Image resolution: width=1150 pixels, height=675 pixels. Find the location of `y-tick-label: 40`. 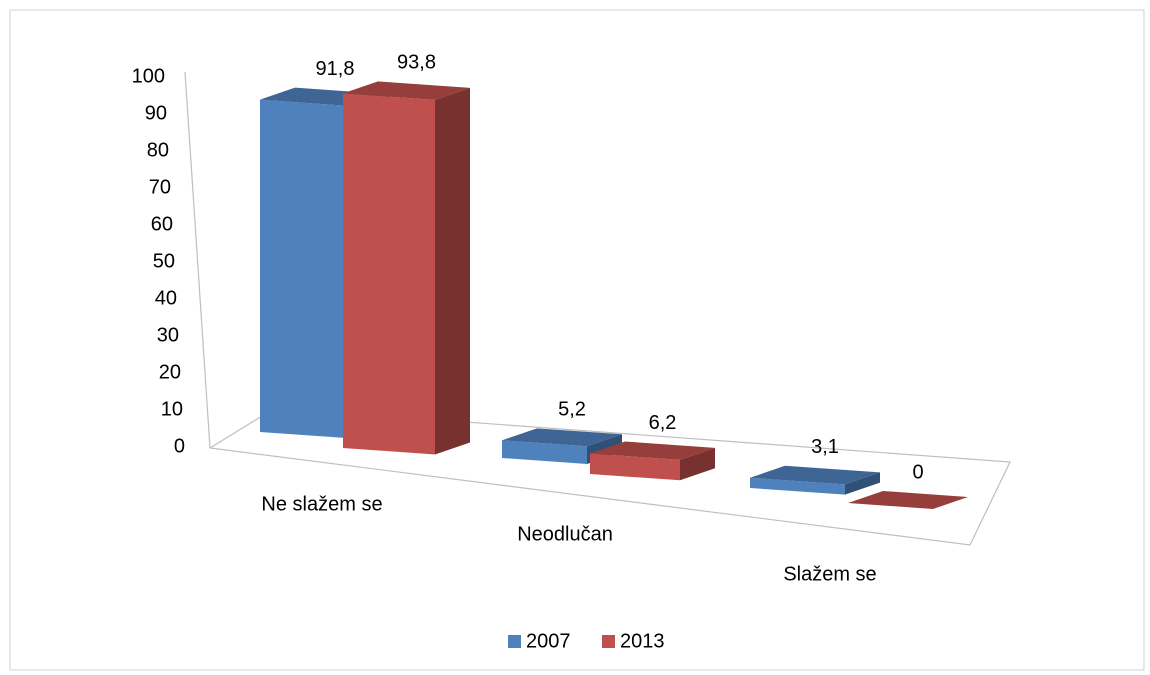

y-tick-label: 40 is located at coordinates (166, 298).